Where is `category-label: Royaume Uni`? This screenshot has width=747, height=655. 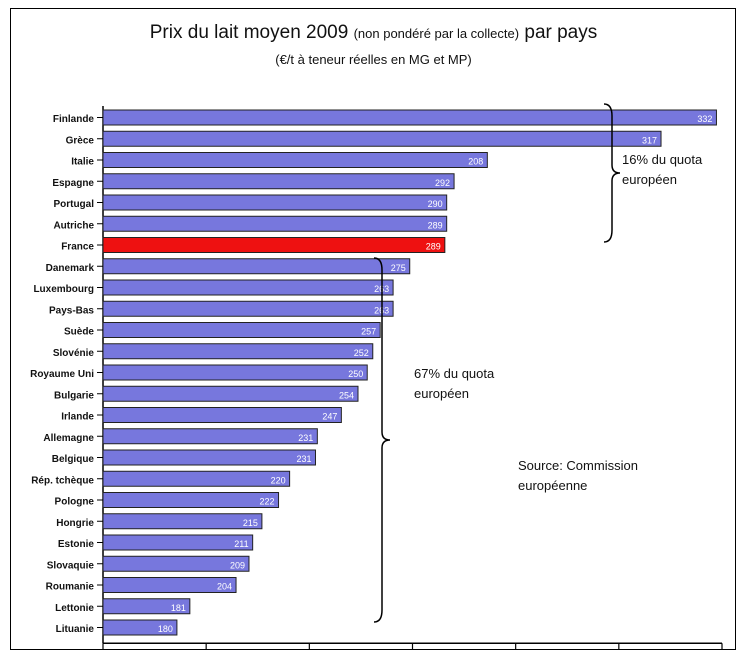 category-label: Royaume Uni is located at coordinates (62, 374).